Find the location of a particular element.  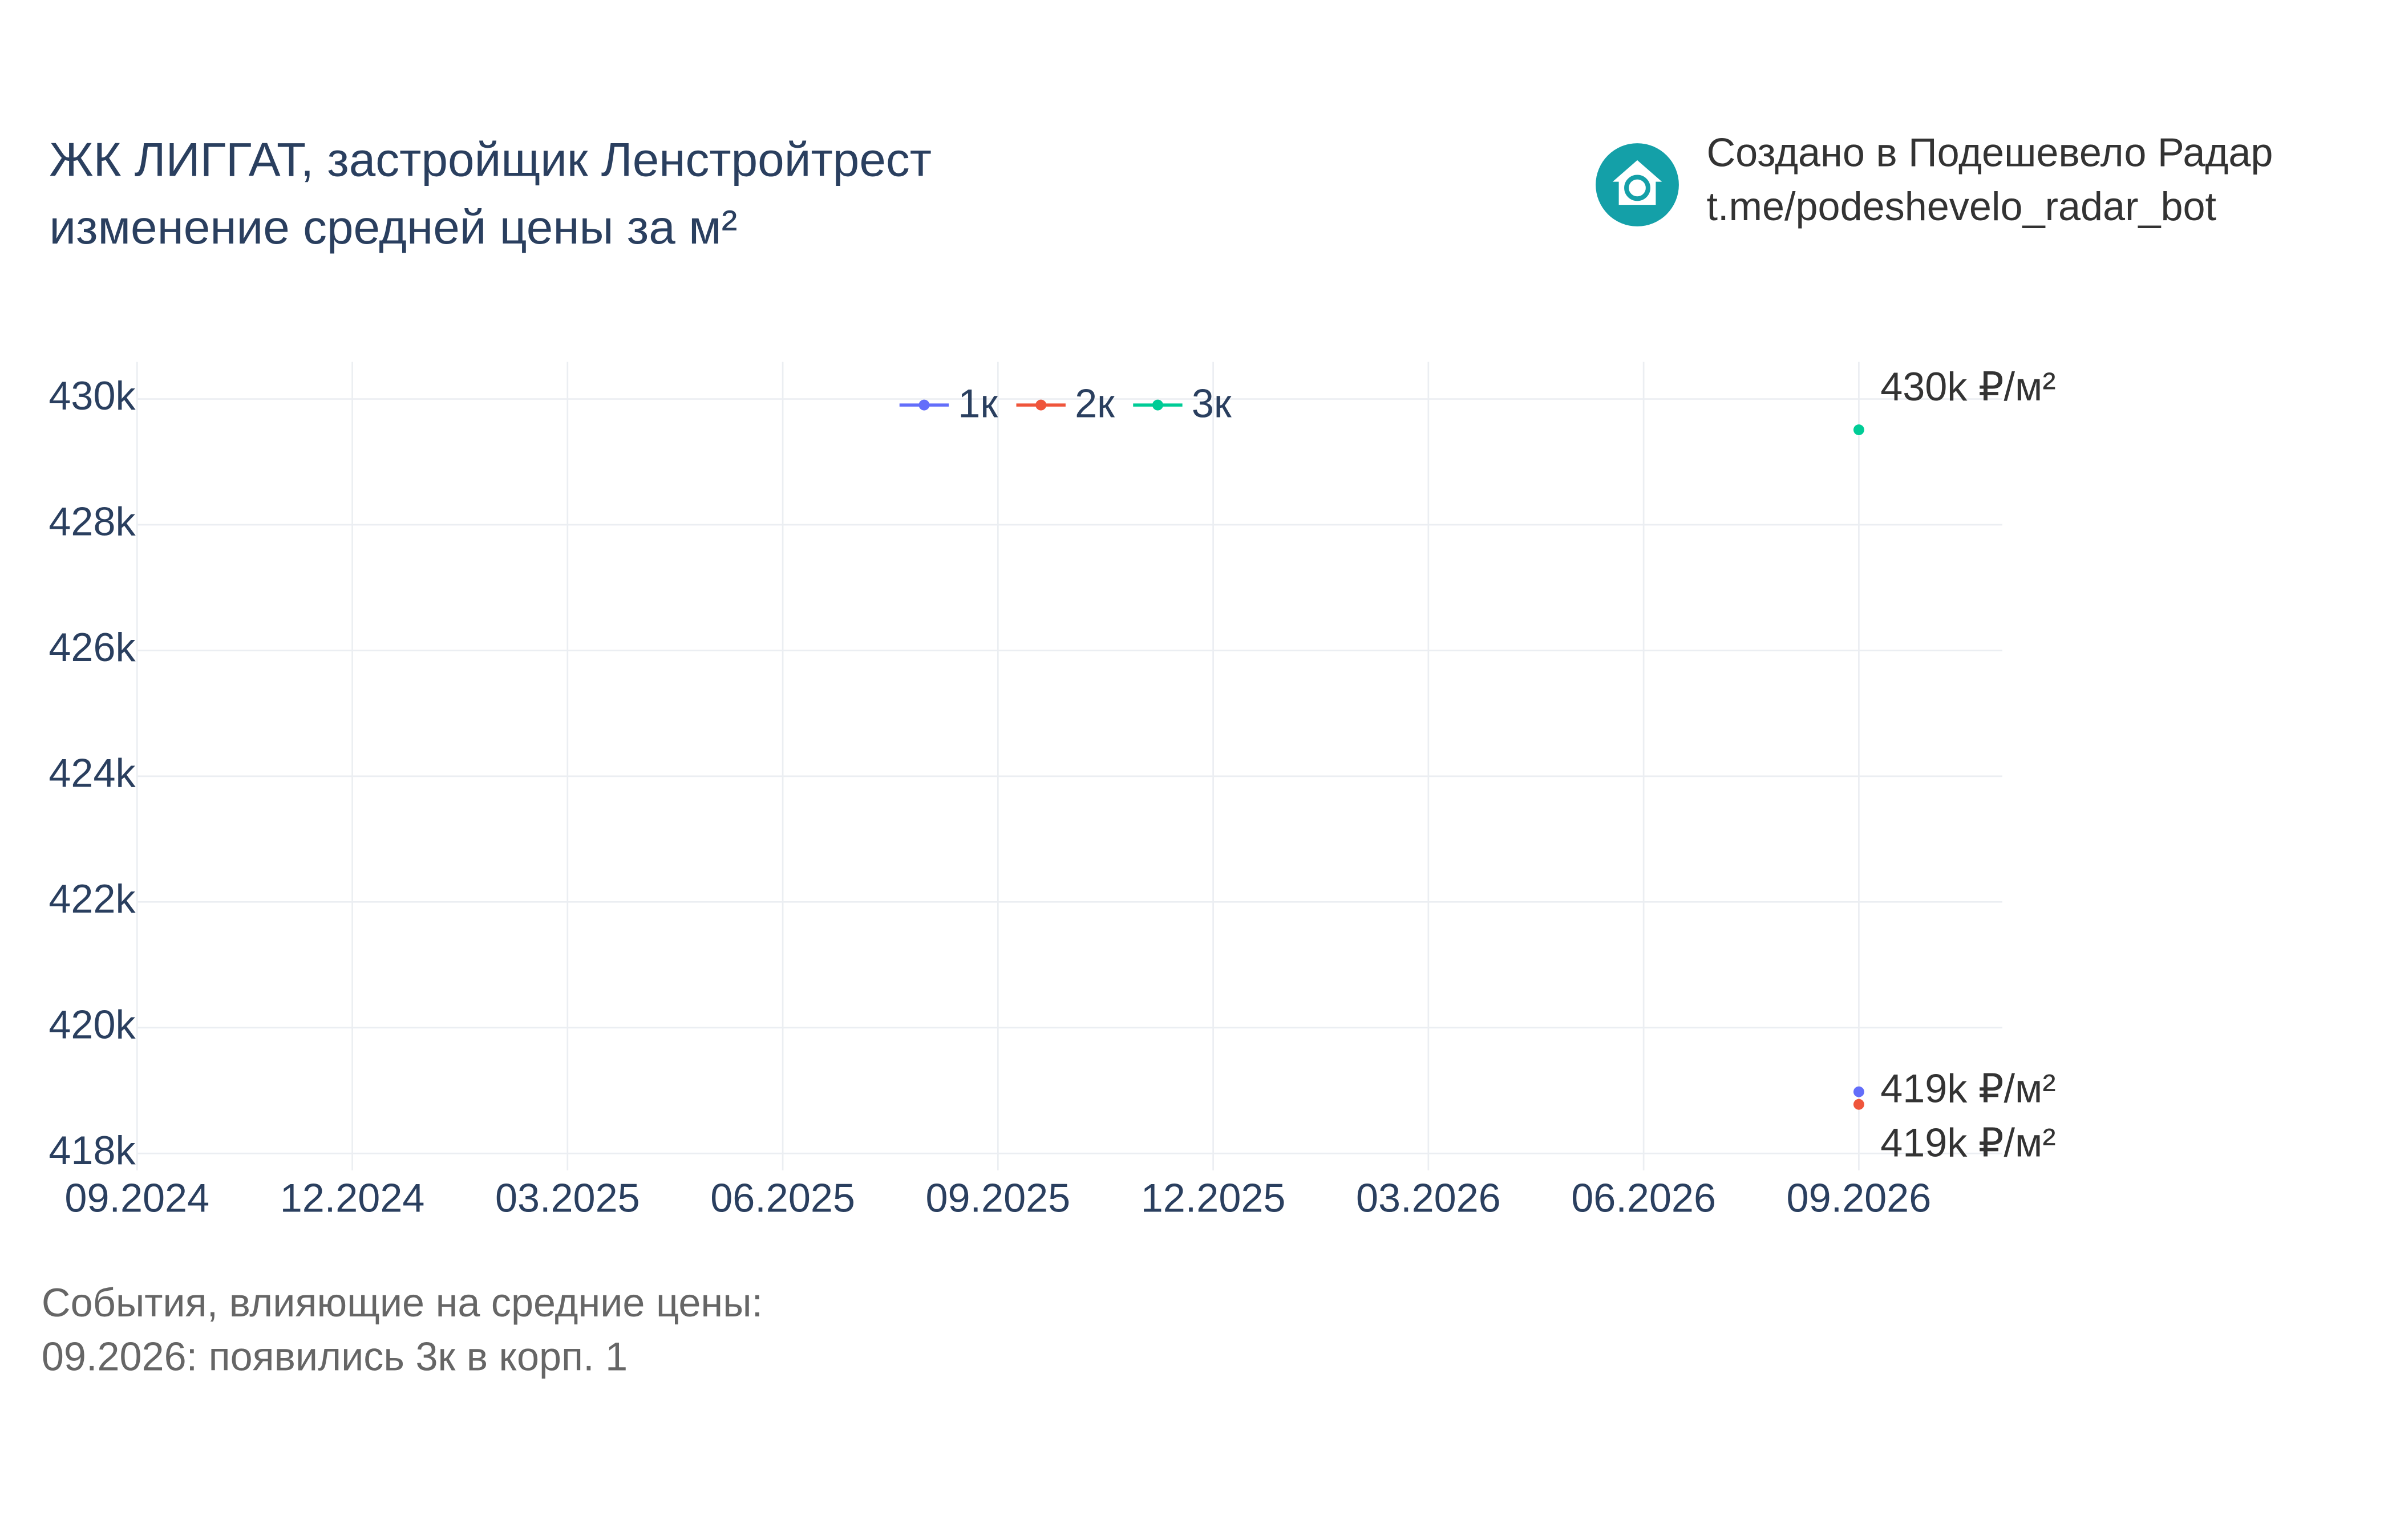

annotation: 09.2026: появились 3к в корп. 1 is located at coordinates (335, 1357).